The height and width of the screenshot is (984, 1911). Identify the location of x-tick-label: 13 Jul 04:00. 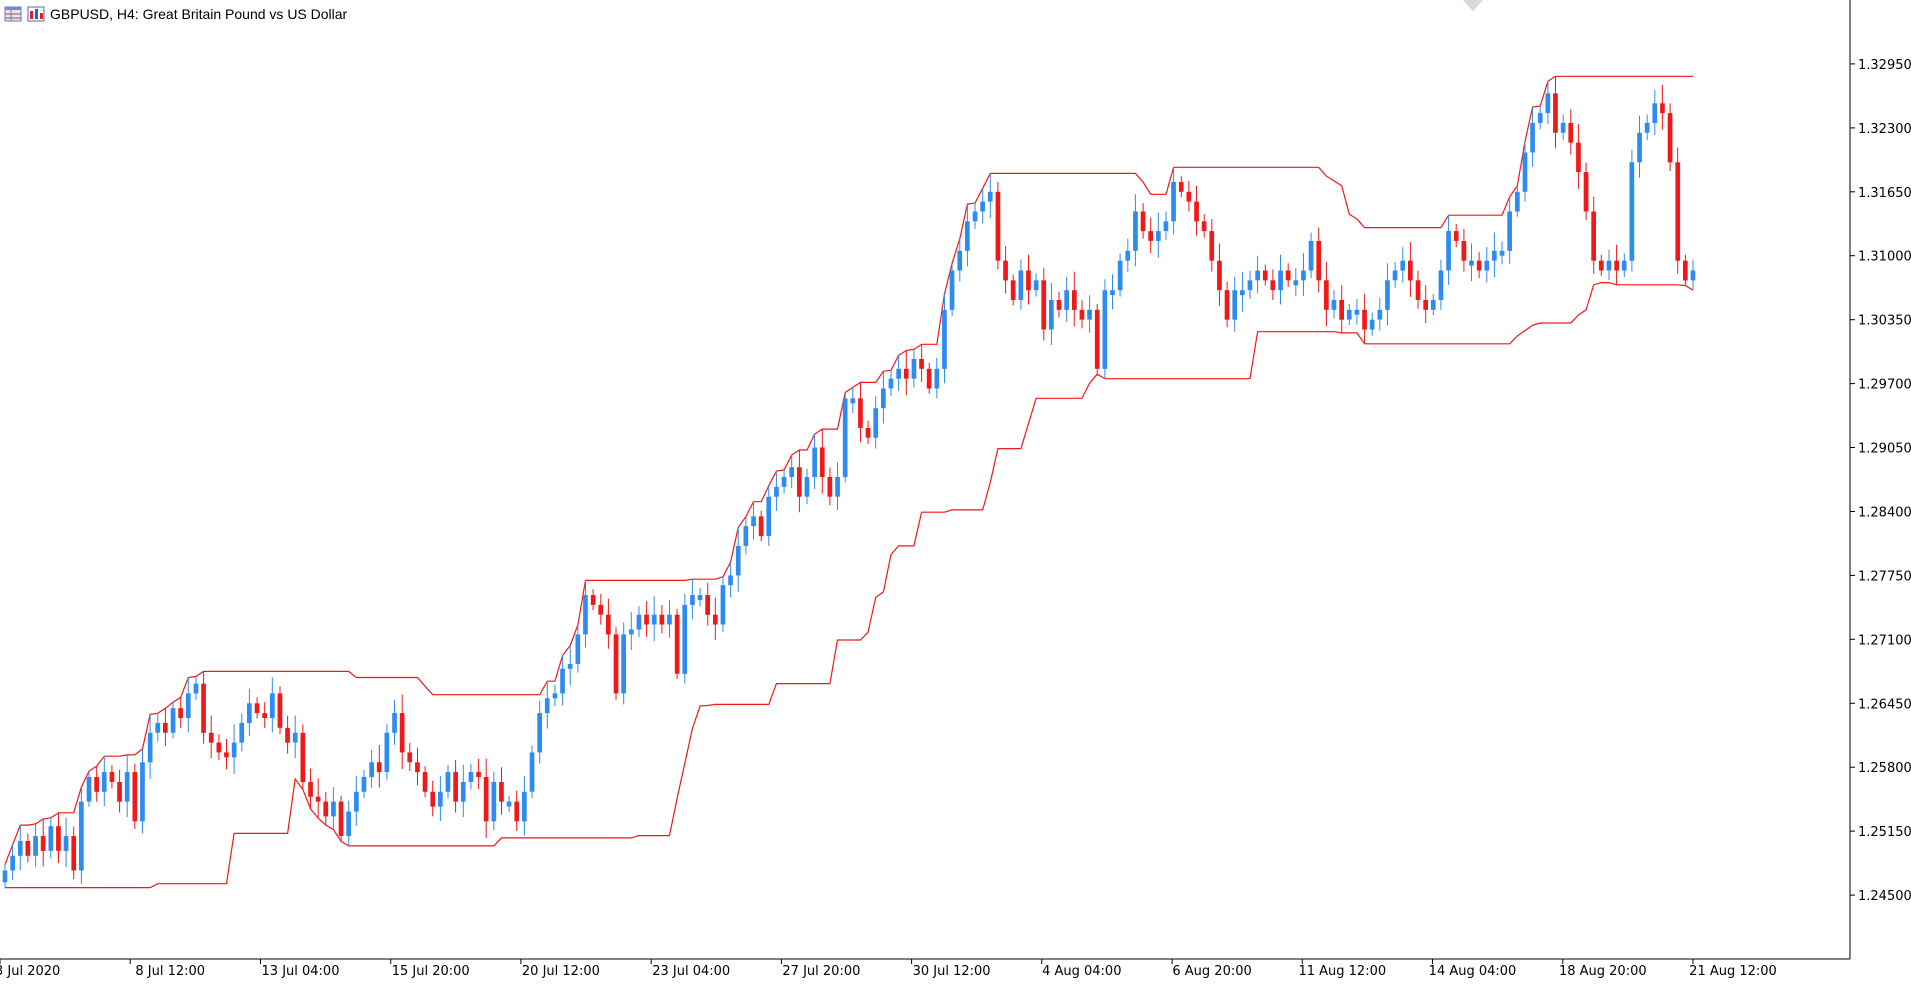
(301, 971).